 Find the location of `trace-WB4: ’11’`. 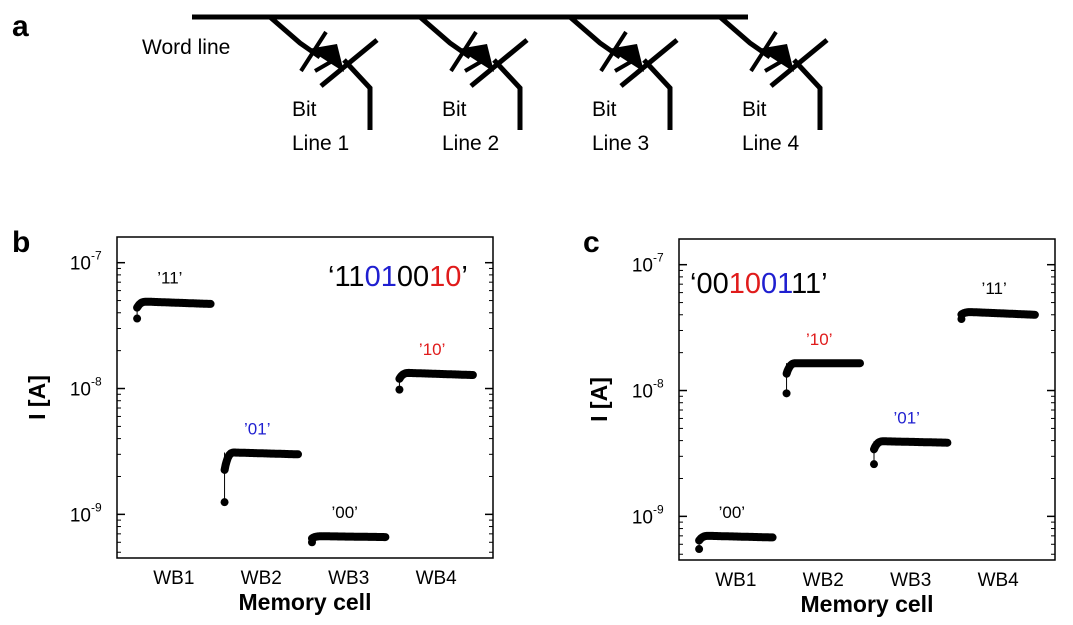

trace-WB4: ’11’ is located at coordinates (998, 301).